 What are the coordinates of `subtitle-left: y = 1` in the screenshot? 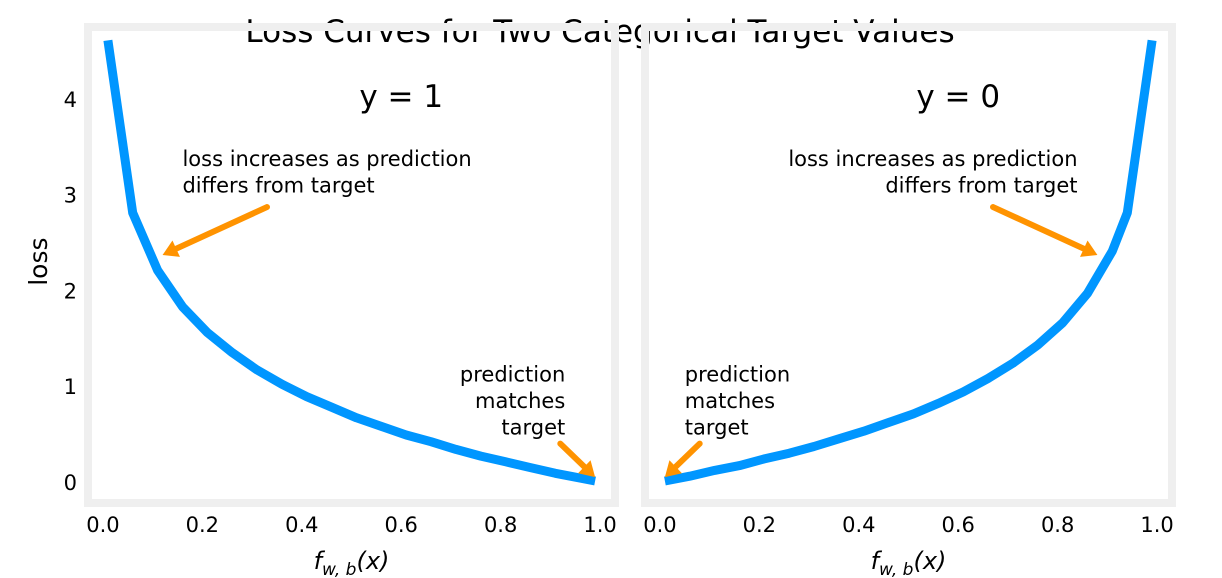 It's located at (401, 97).